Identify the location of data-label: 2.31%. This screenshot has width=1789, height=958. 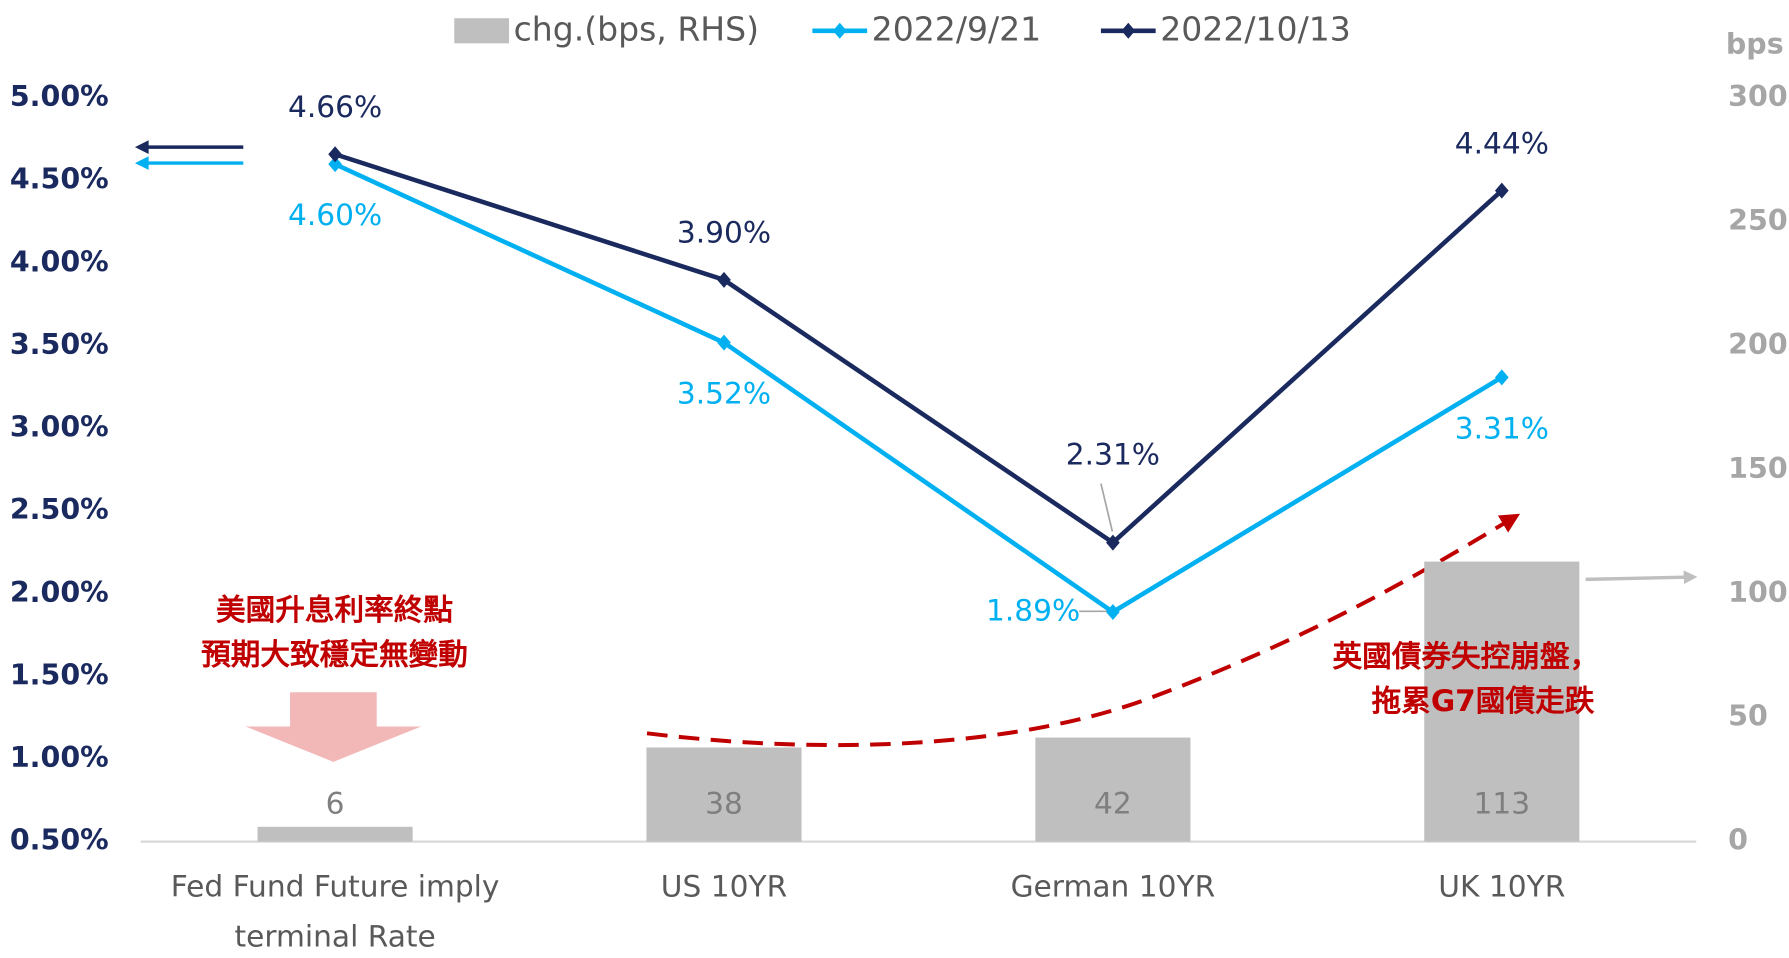
(1113, 453).